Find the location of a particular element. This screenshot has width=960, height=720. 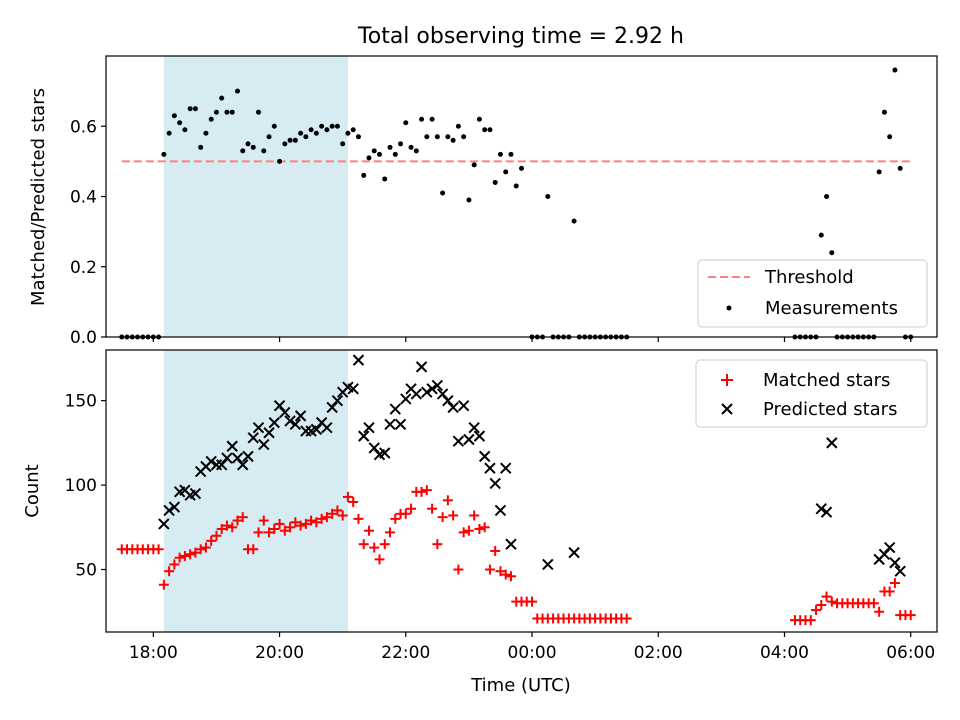

top-legend: Threshold Measurements is located at coordinates (812, 293).